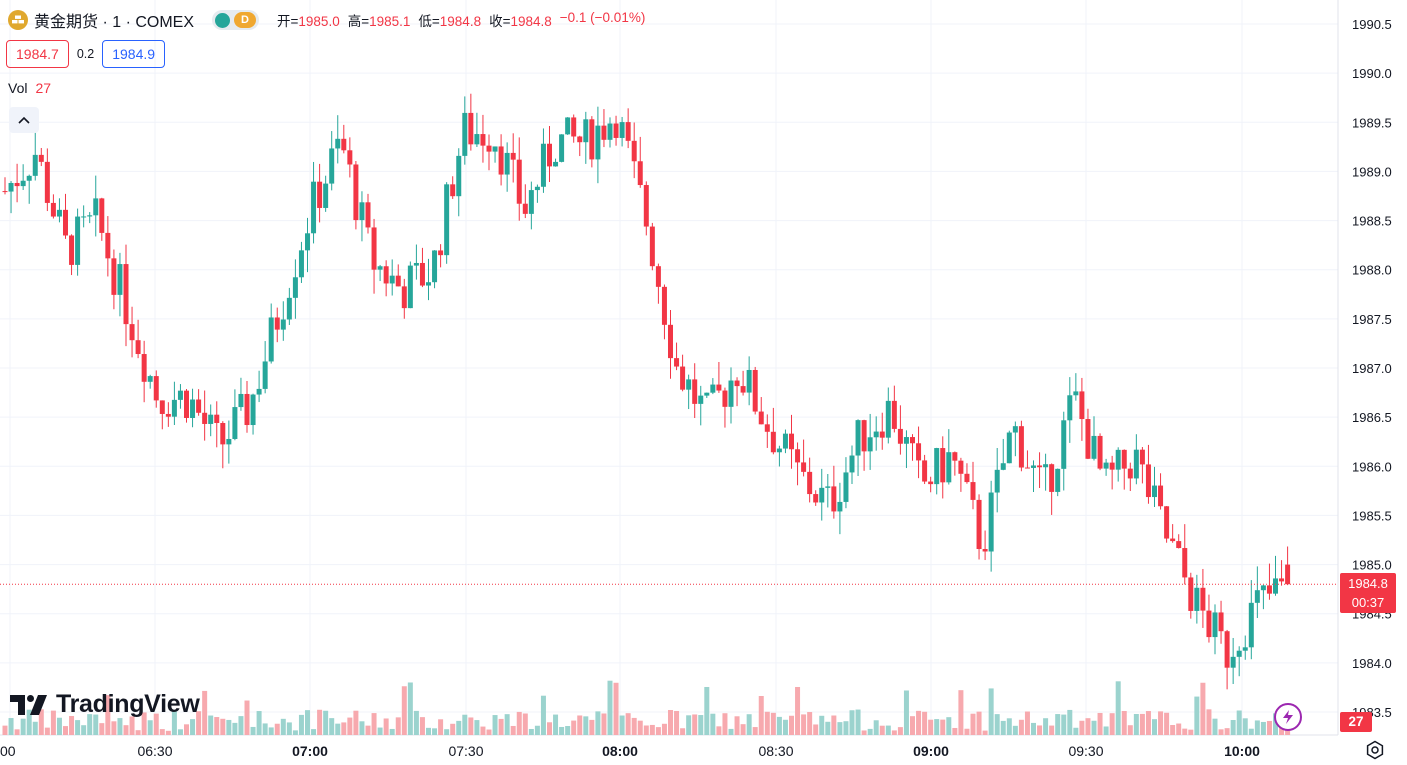 The image size is (1407, 765). What do you see at coordinates (18, 20) in the screenshot?
I see `gold-coin-icon` at bounding box center [18, 20].